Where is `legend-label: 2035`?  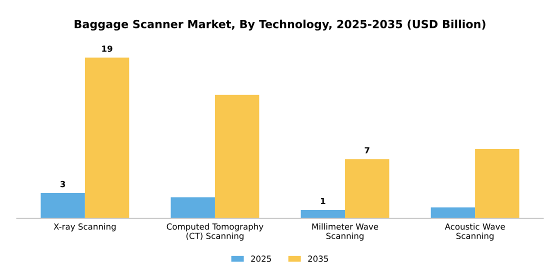
legend-label: 2035 is located at coordinates (318, 259).